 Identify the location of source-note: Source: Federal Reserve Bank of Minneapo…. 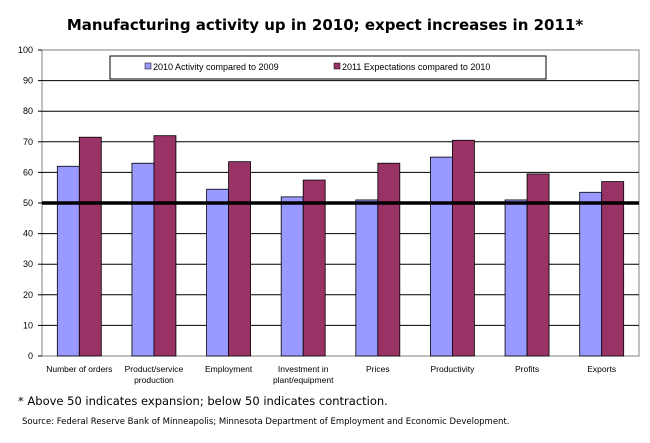
(266, 422).